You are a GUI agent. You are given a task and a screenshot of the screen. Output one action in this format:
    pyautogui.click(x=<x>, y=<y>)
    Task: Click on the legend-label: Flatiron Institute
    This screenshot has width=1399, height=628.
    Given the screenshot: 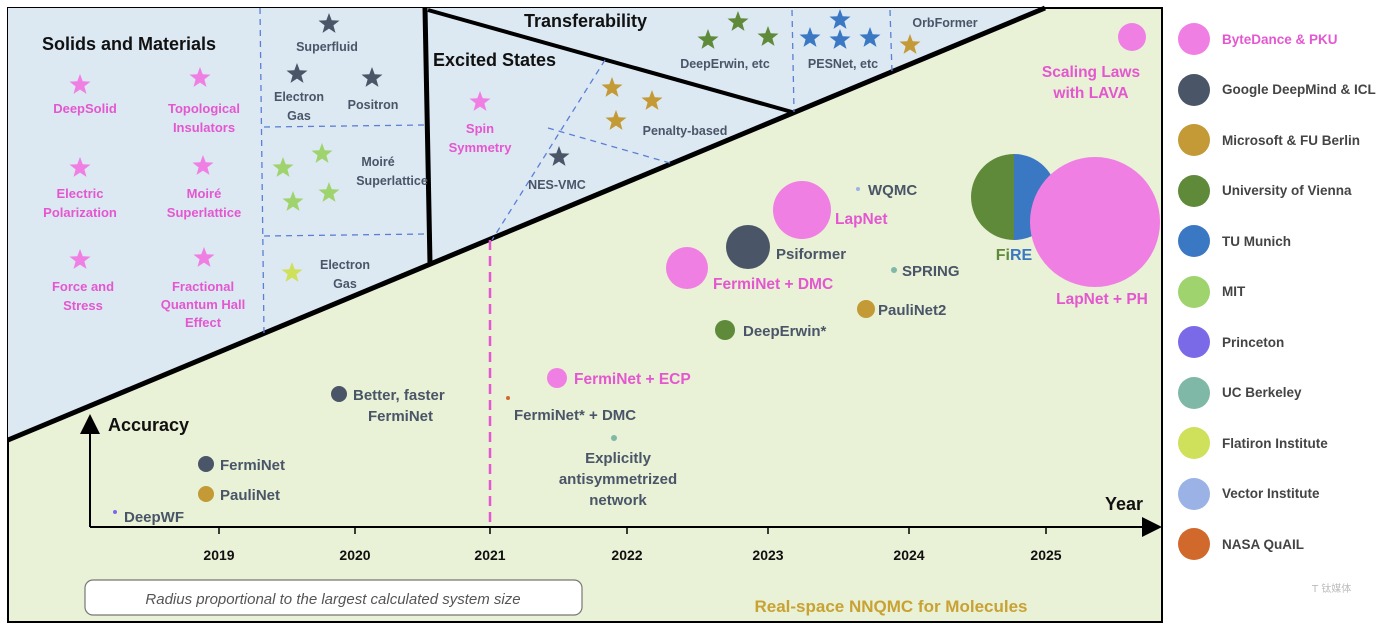 What is the action you would take?
    pyautogui.click(x=1275, y=443)
    